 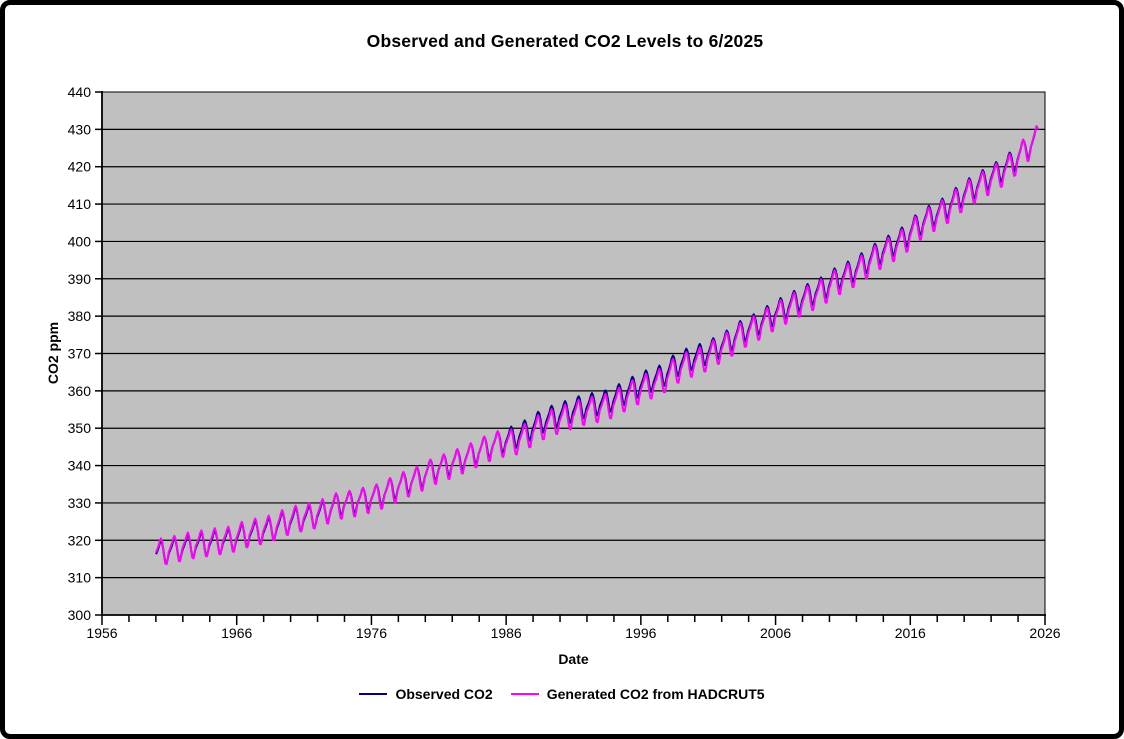 I want to click on legend-item-observed: Observed CO2, so click(x=426, y=694).